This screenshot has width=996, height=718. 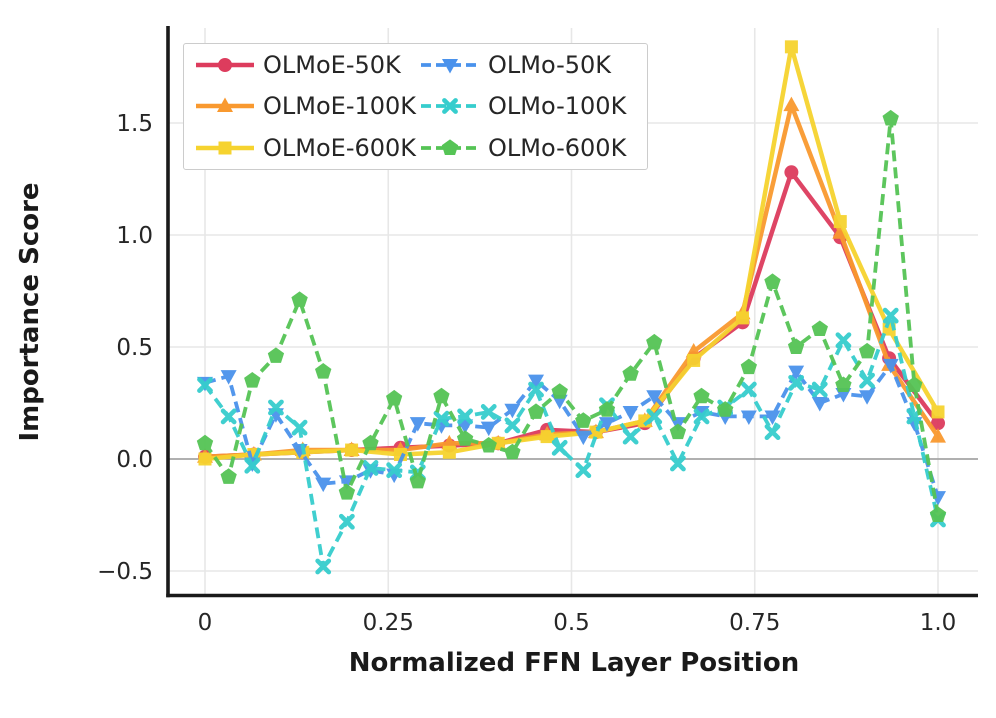 What do you see at coordinates (30, 312) in the screenshot?
I see `y-axis-title: Importance Score` at bounding box center [30, 312].